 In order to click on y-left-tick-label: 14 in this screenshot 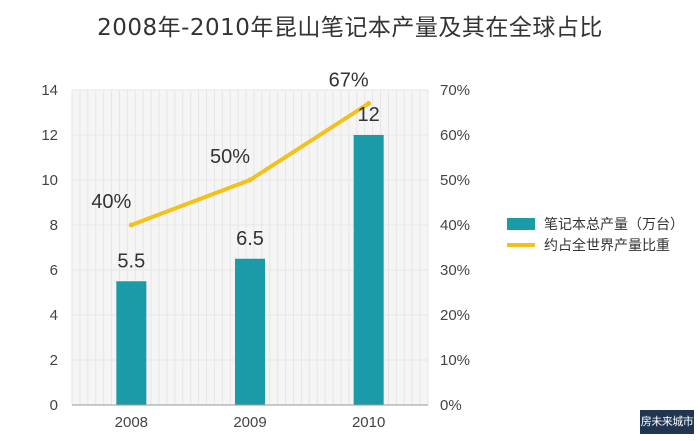, I will do `click(49, 90)`.